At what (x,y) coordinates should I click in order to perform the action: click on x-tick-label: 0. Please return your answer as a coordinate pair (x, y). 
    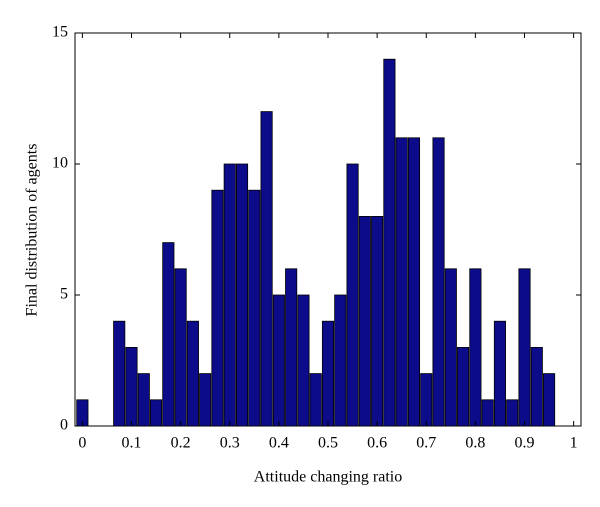
    Looking at the image, I should click on (82, 443).